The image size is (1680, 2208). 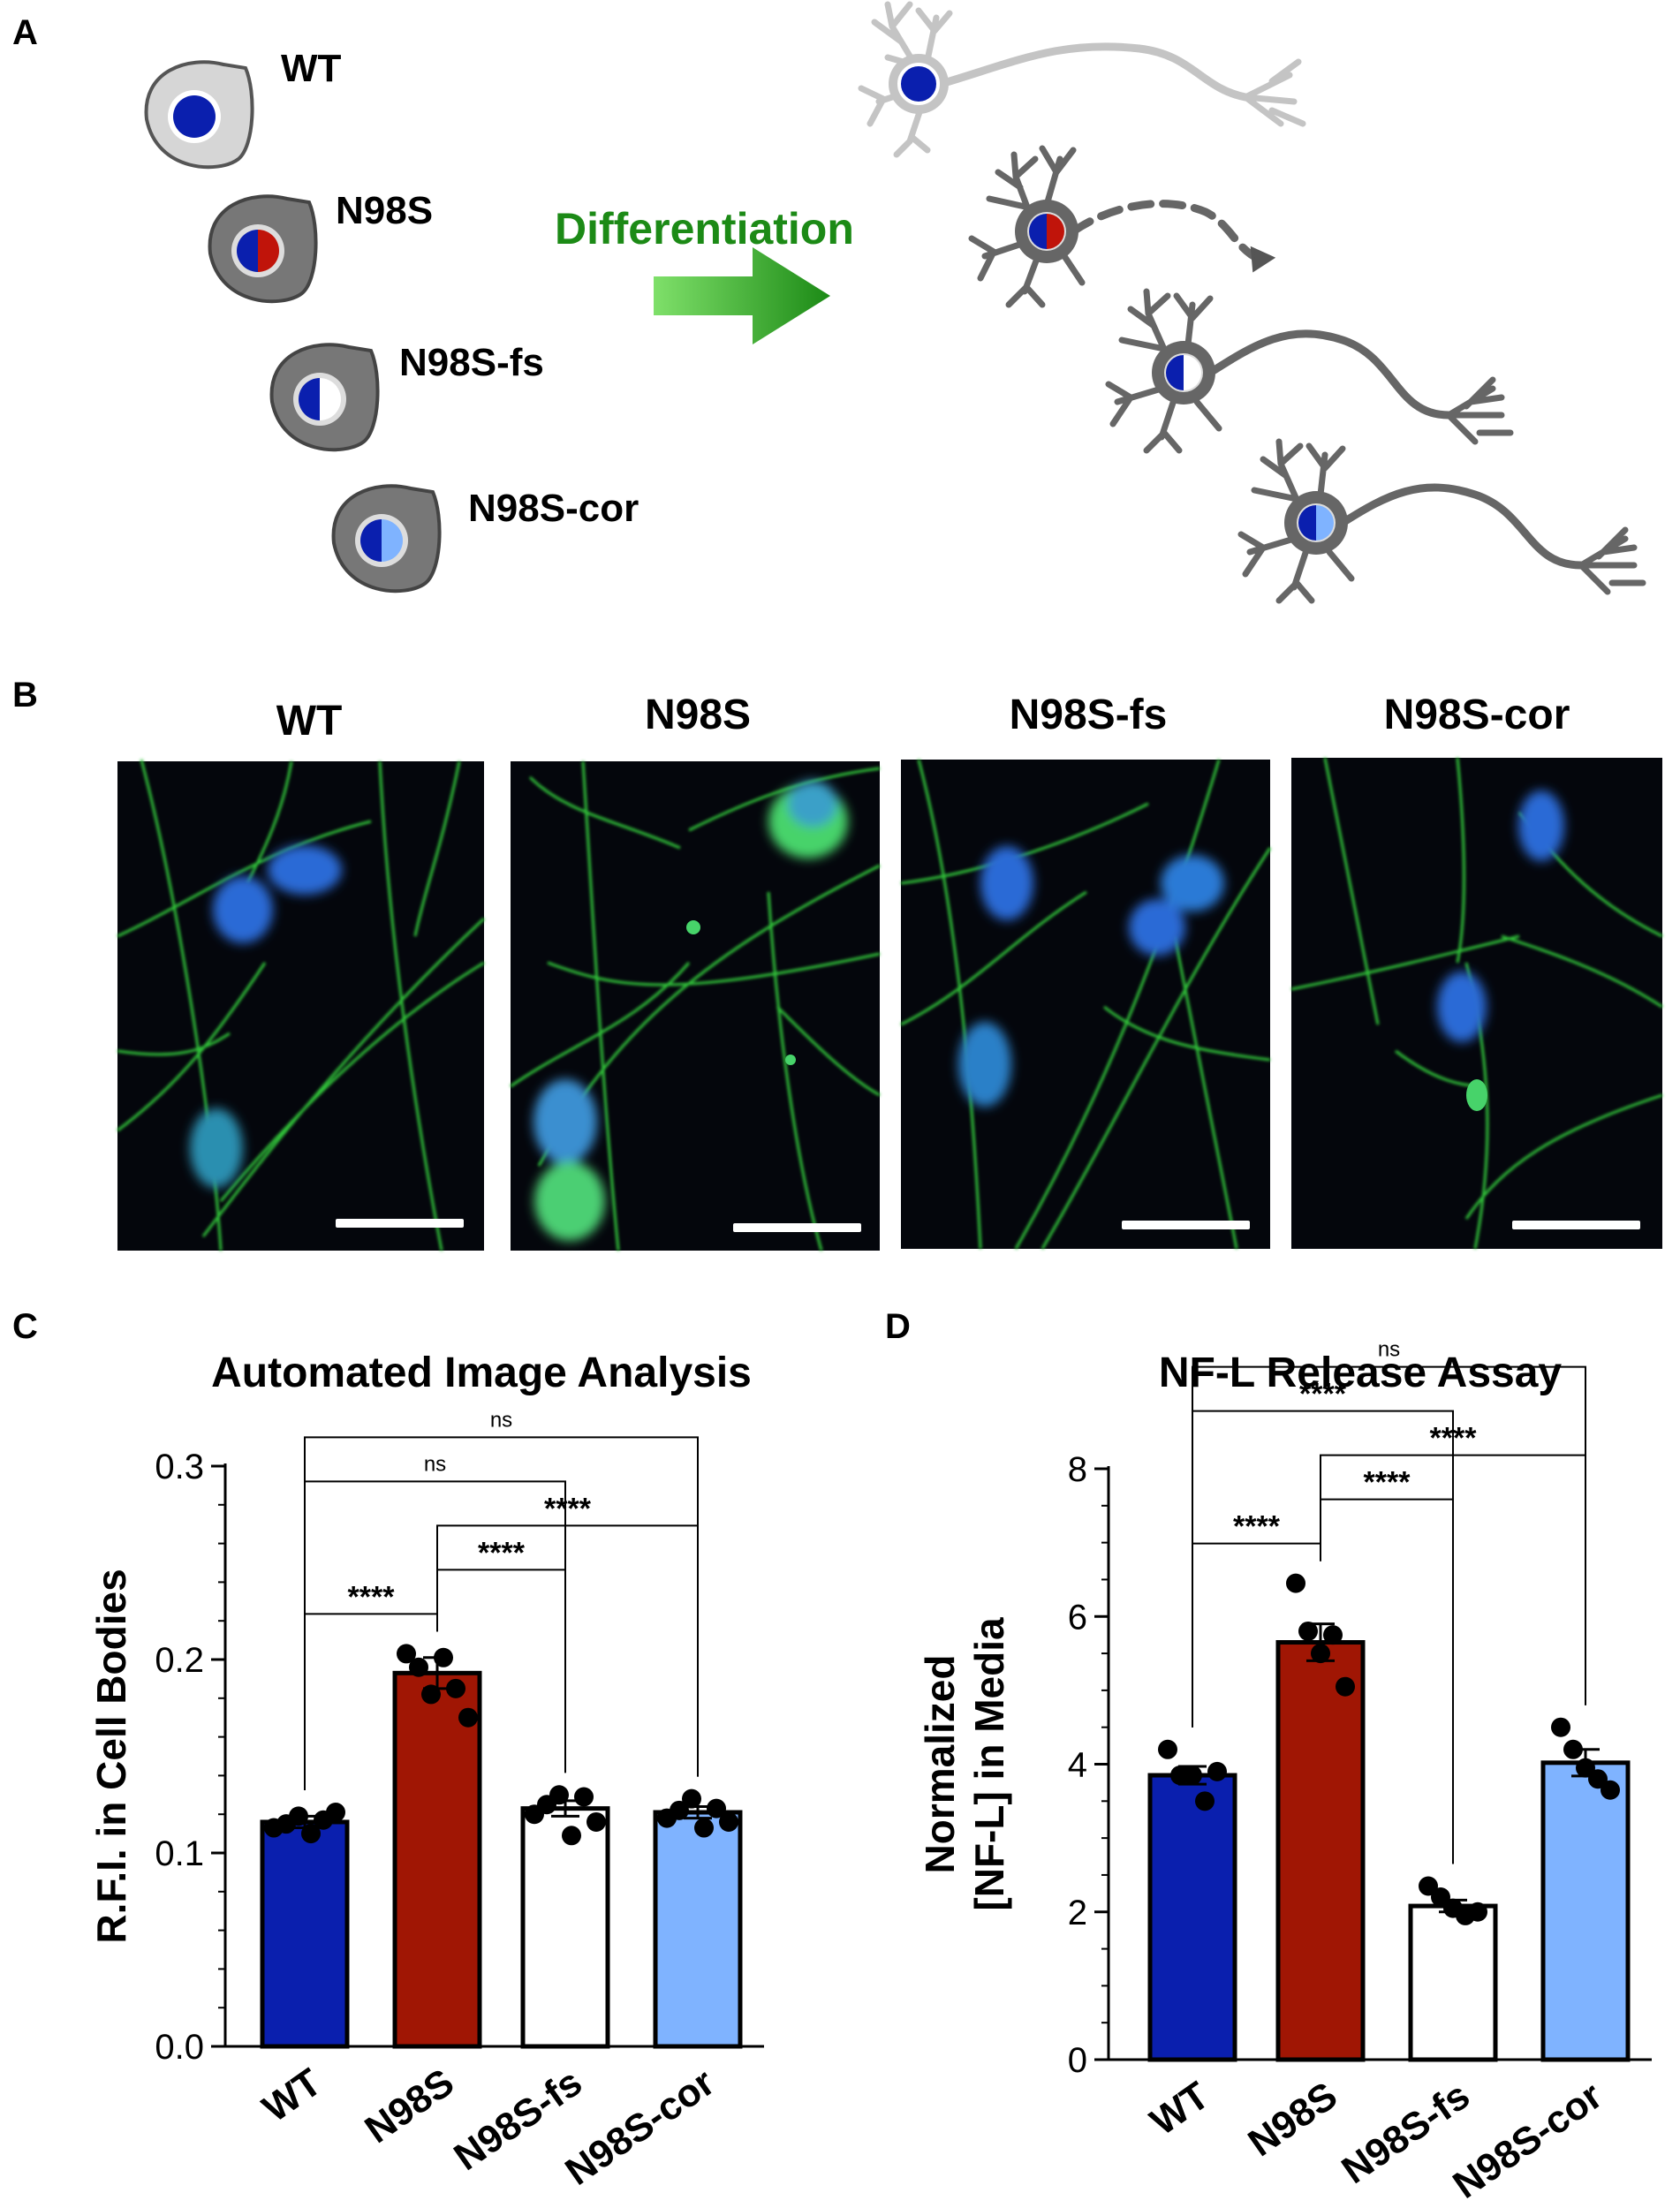 I want to click on micrograph-n98s-cor, so click(x=1476, y=1003).